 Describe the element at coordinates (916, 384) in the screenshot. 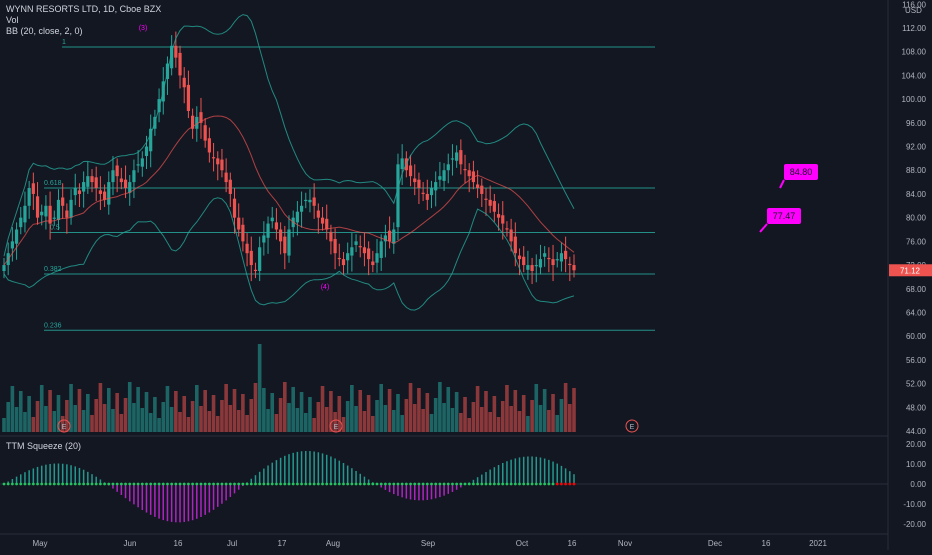

I see `price-tick-label: 52.00` at that location.